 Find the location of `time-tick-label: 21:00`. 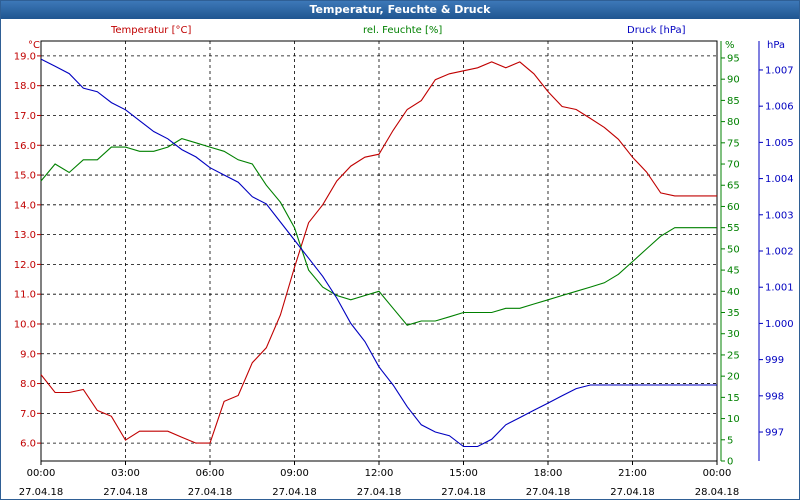

time-tick-label: 21:00 is located at coordinates (632, 473).